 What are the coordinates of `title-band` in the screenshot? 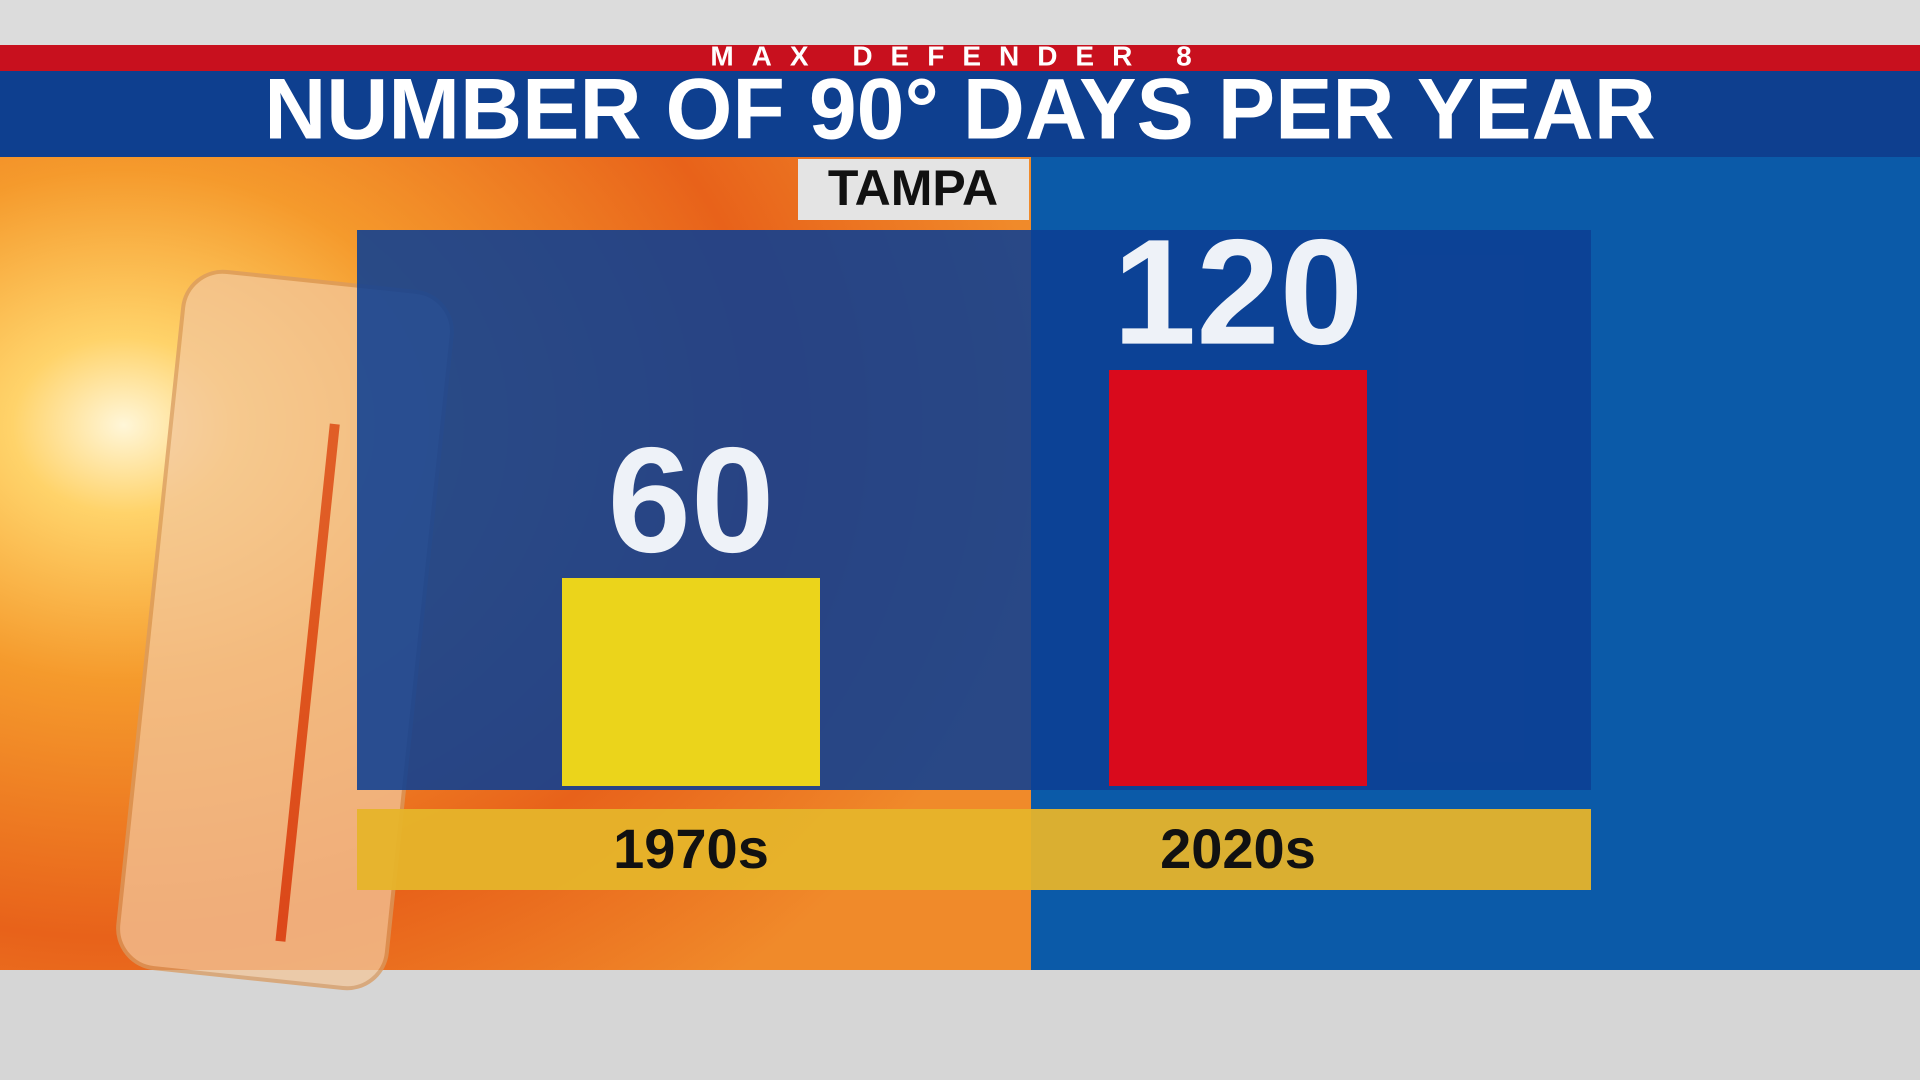 It's located at (960, 114).